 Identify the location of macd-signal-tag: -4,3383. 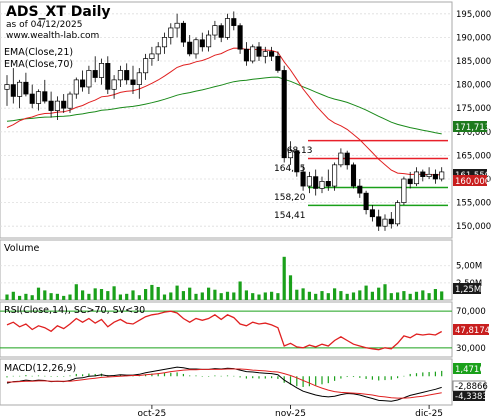
(470, 396).